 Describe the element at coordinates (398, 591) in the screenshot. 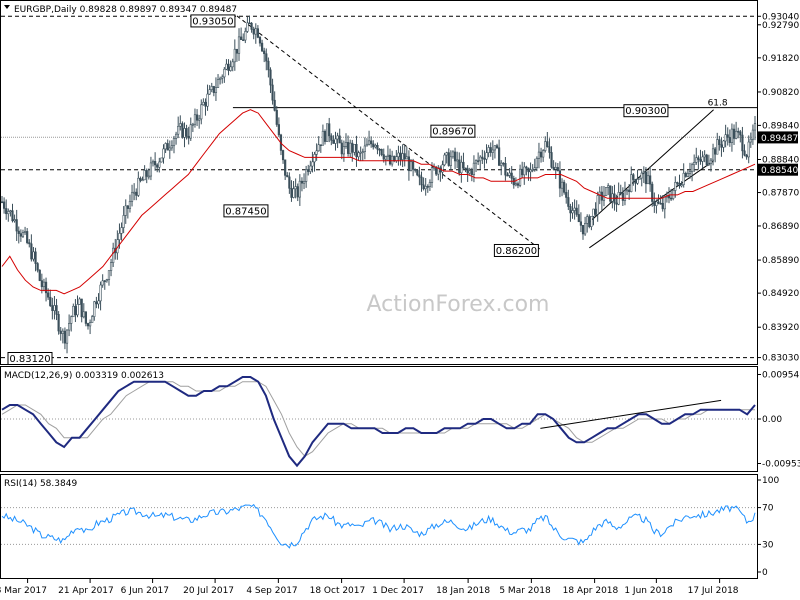

I see `x-tick-label: 1 Dec 2017` at that location.